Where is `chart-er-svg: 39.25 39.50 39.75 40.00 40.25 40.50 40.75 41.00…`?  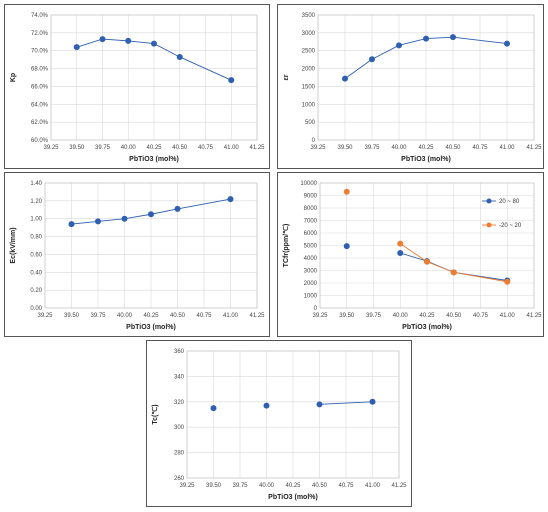
chart-er-svg: 39.25 39.50 39.75 40.00 40.25 40.50 40.75 41.00… is located at coordinates (412, 88).